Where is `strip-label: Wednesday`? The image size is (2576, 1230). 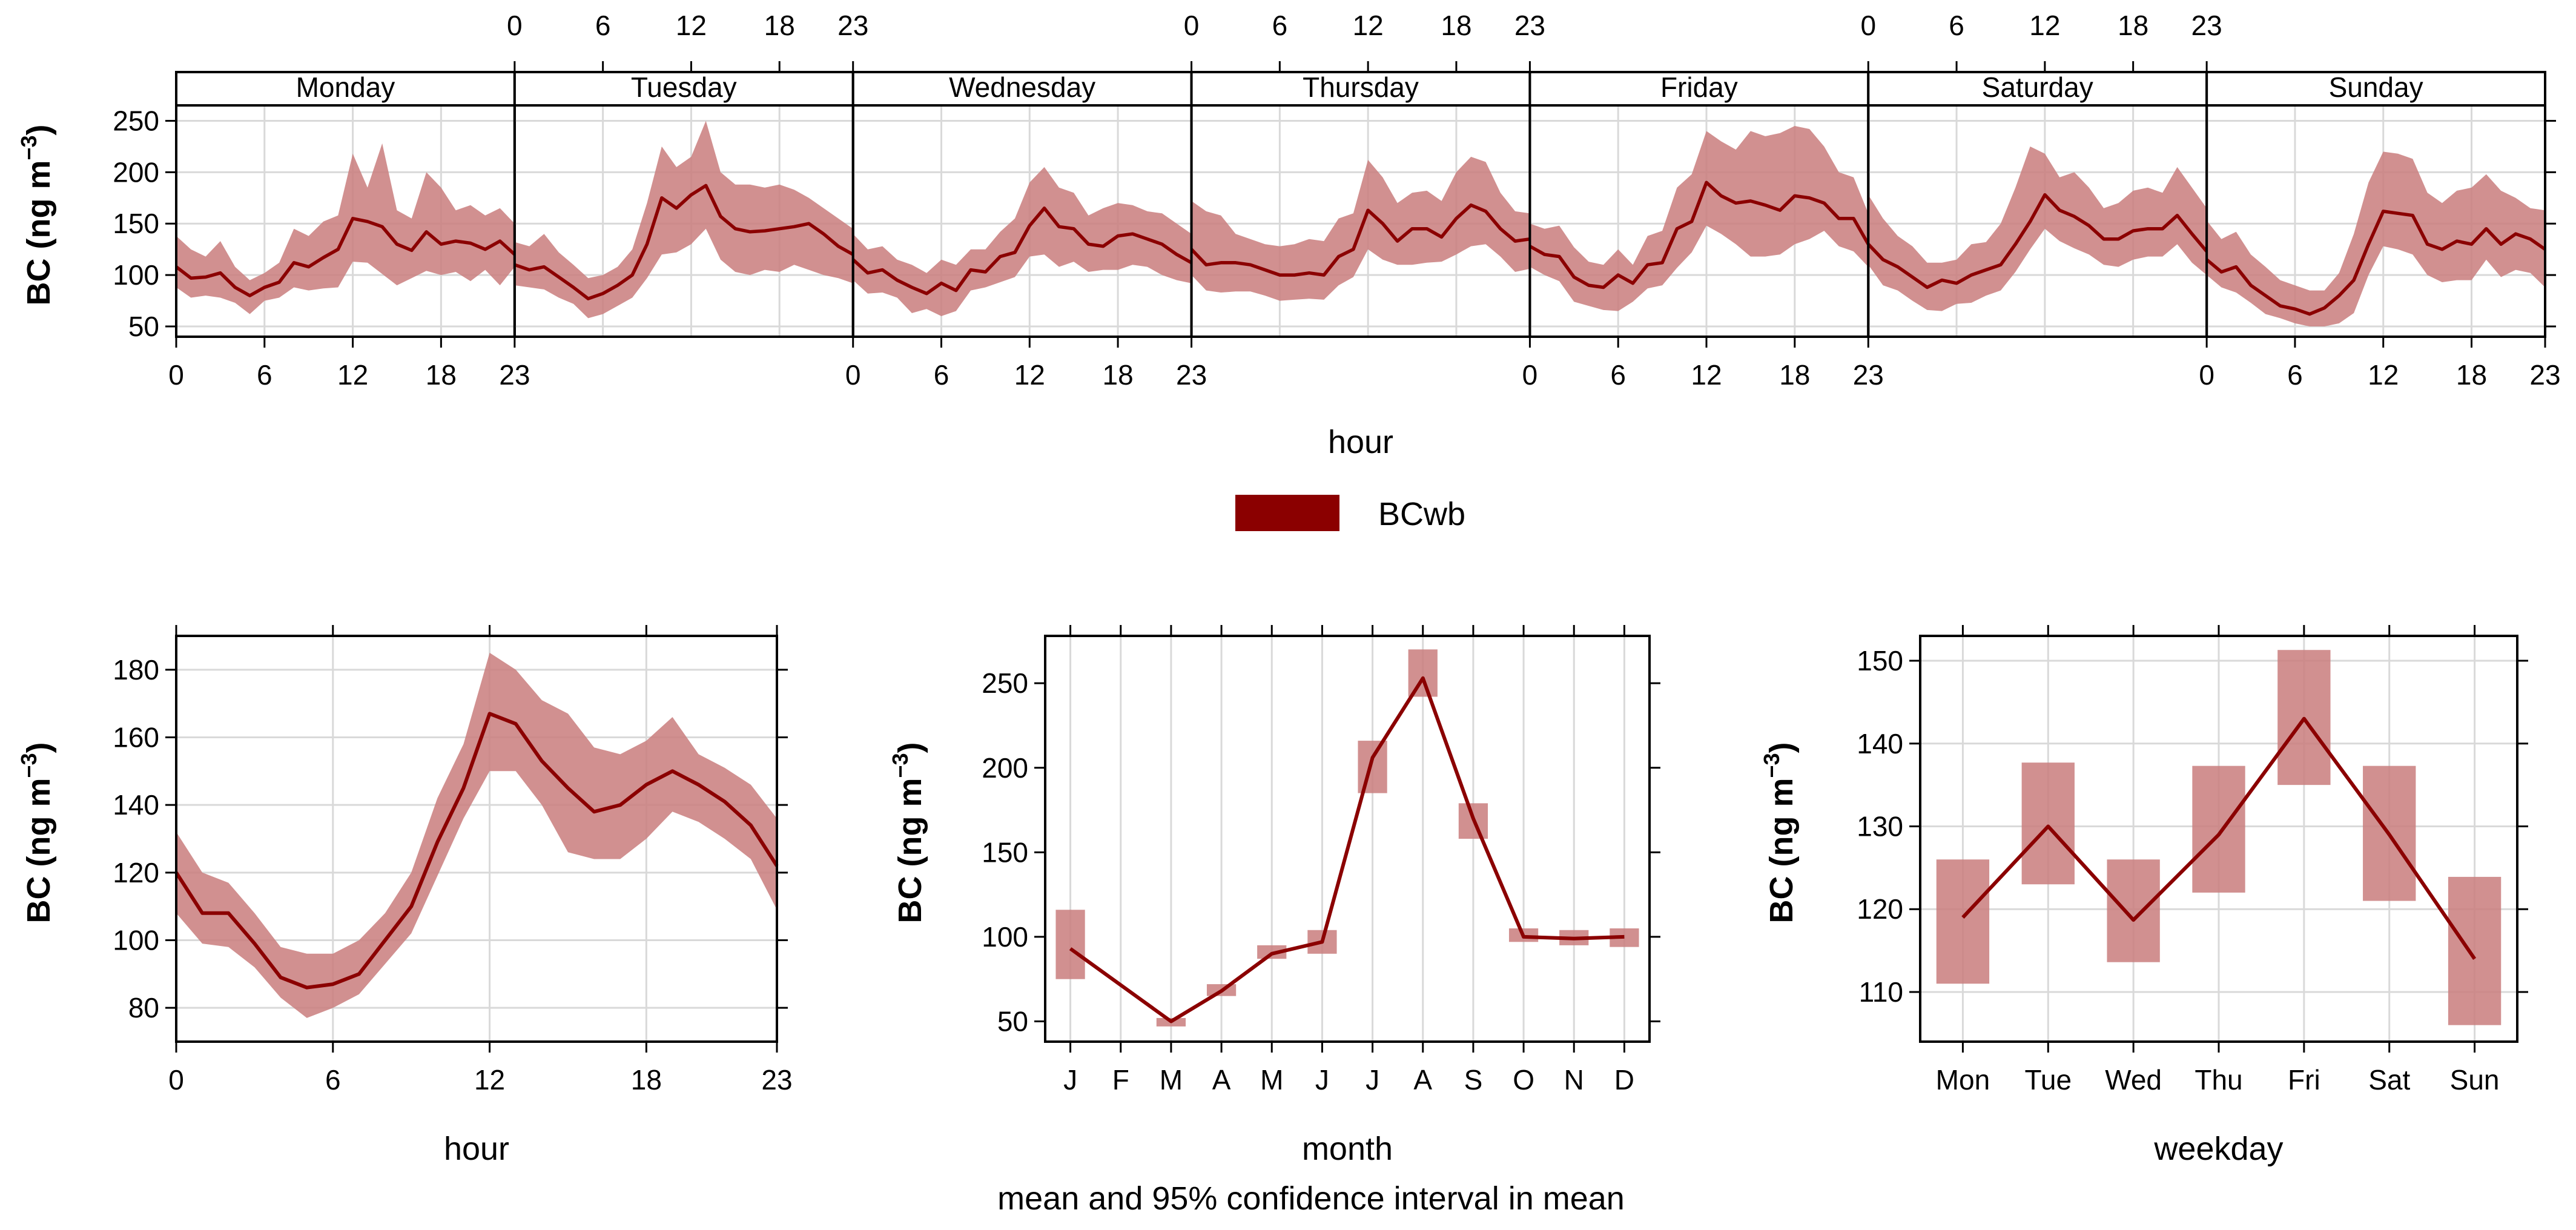
strip-label: Wednesday is located at coordinates (1022, 87).